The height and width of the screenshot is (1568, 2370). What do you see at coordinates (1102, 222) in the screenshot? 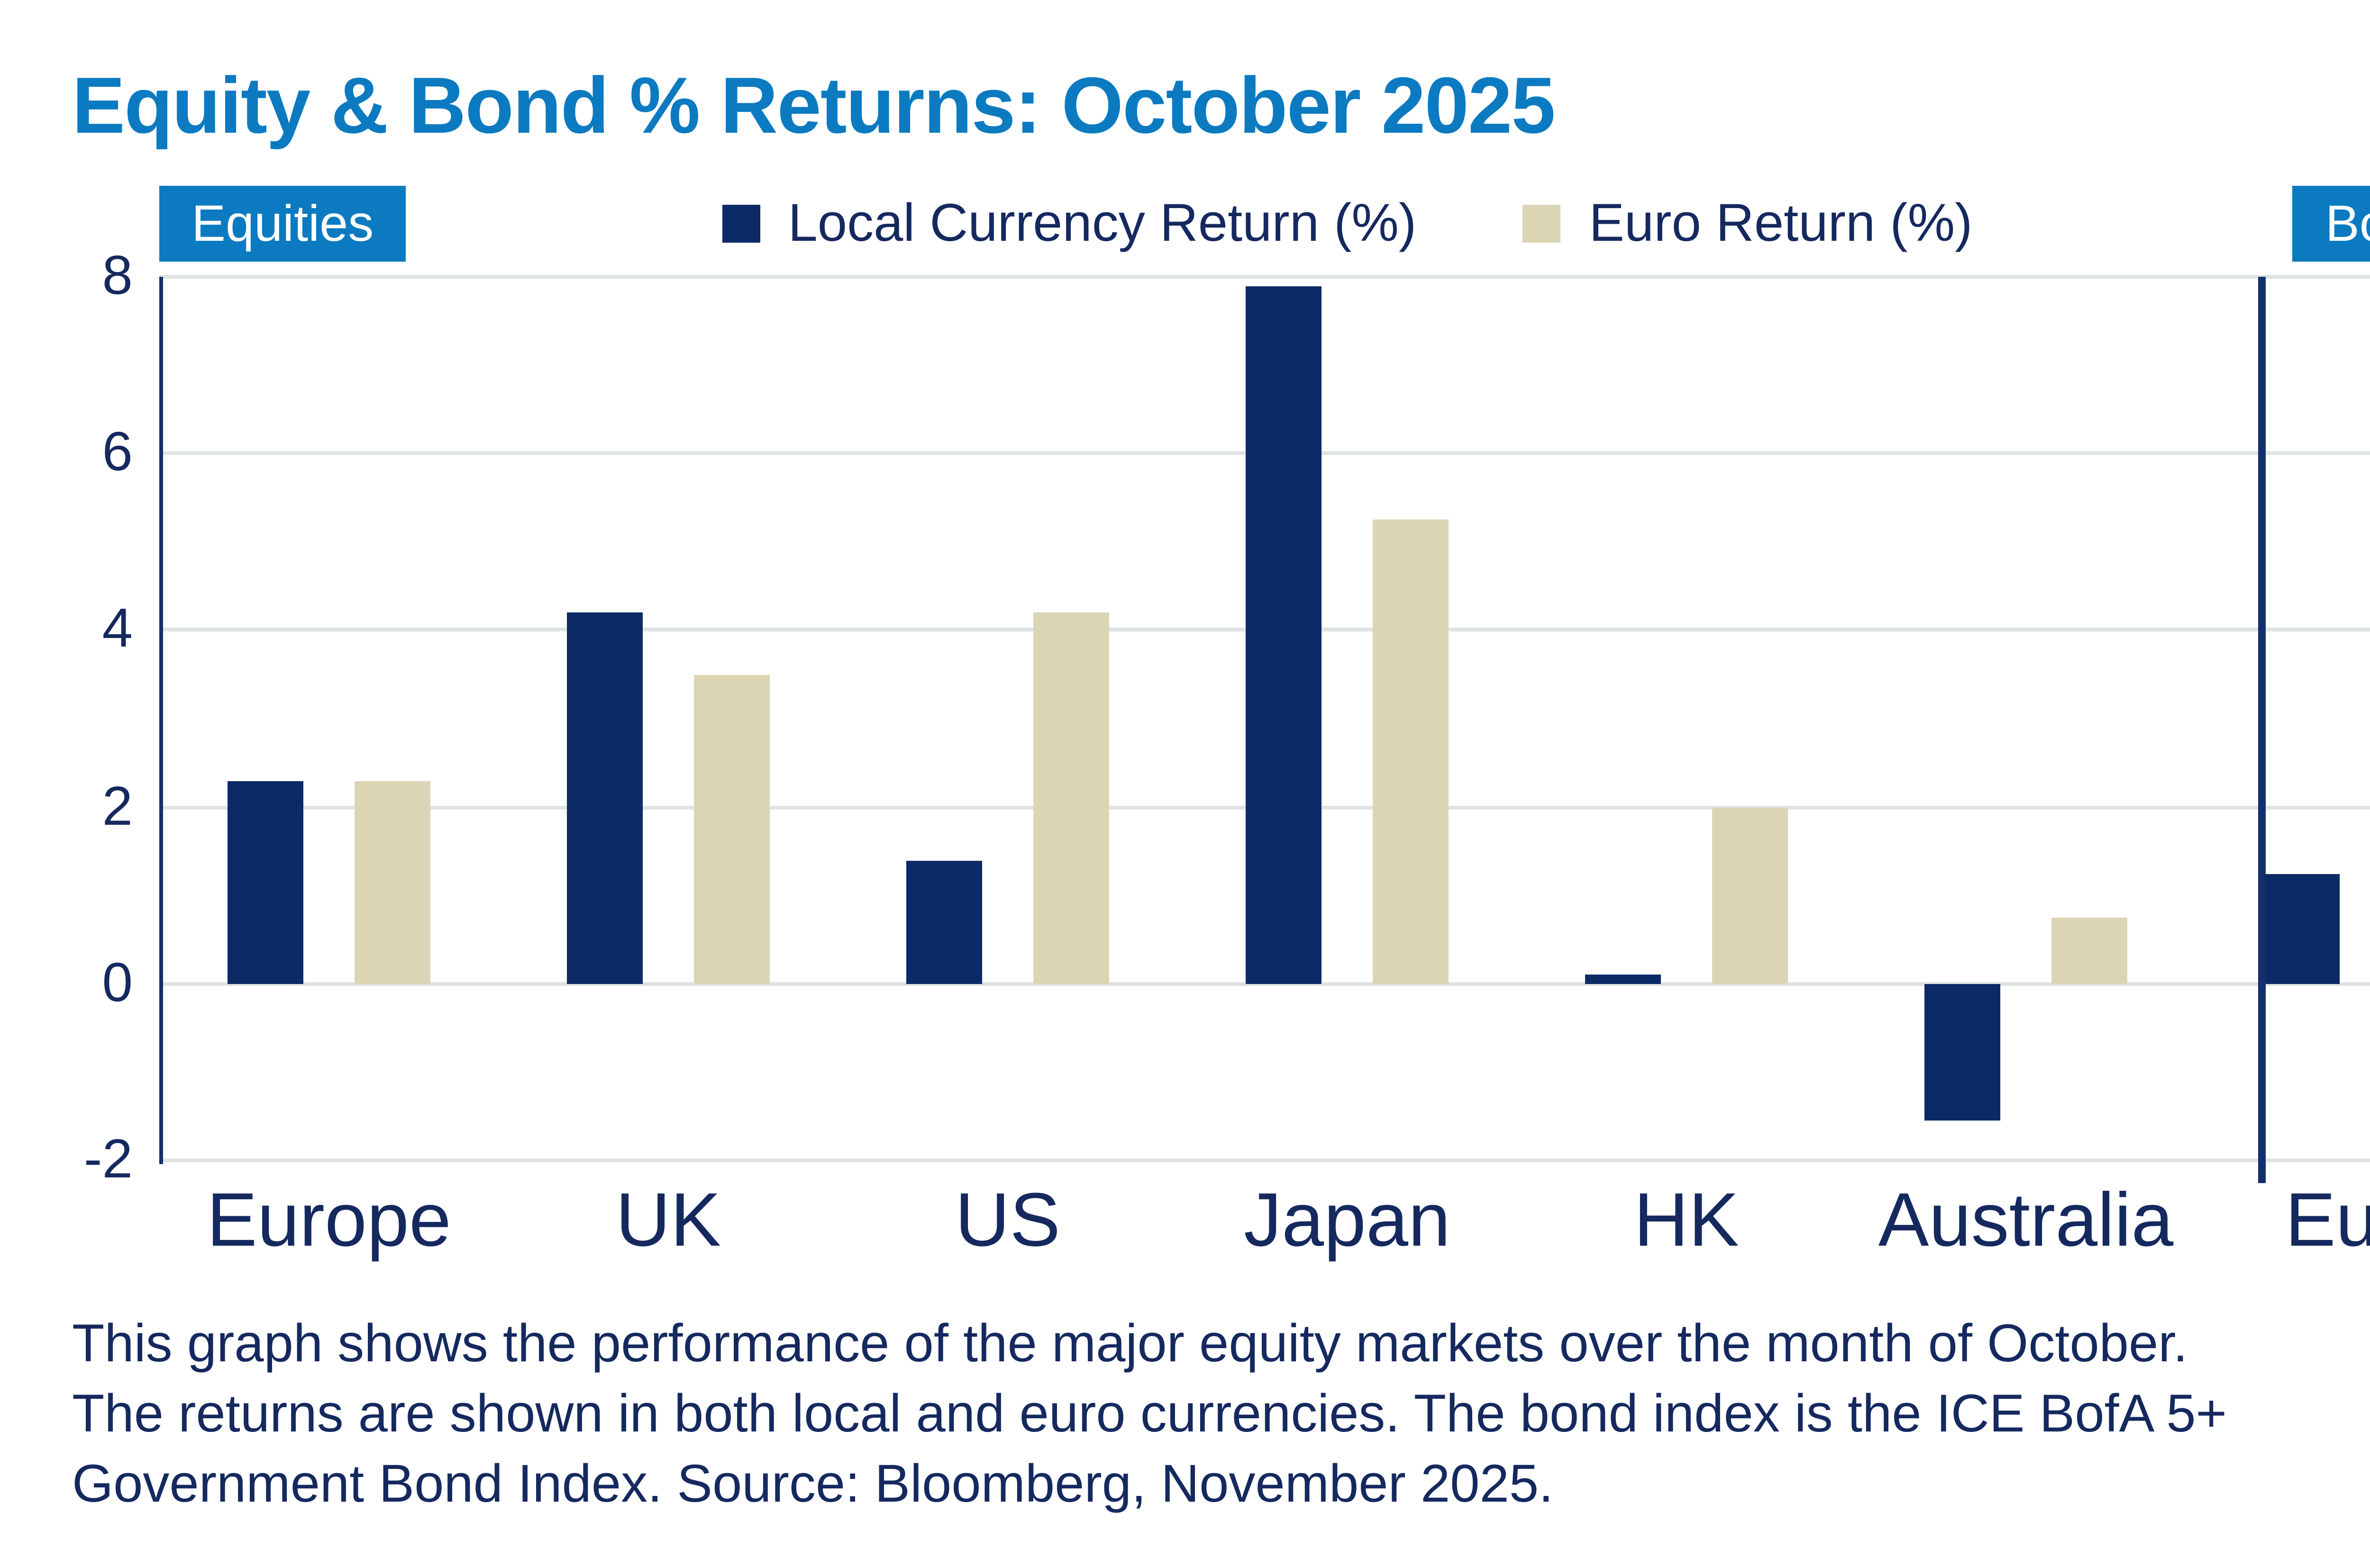
I see `legend-label-local-currency: Local Currency Return (%)` at bounding box center [1102, 222].